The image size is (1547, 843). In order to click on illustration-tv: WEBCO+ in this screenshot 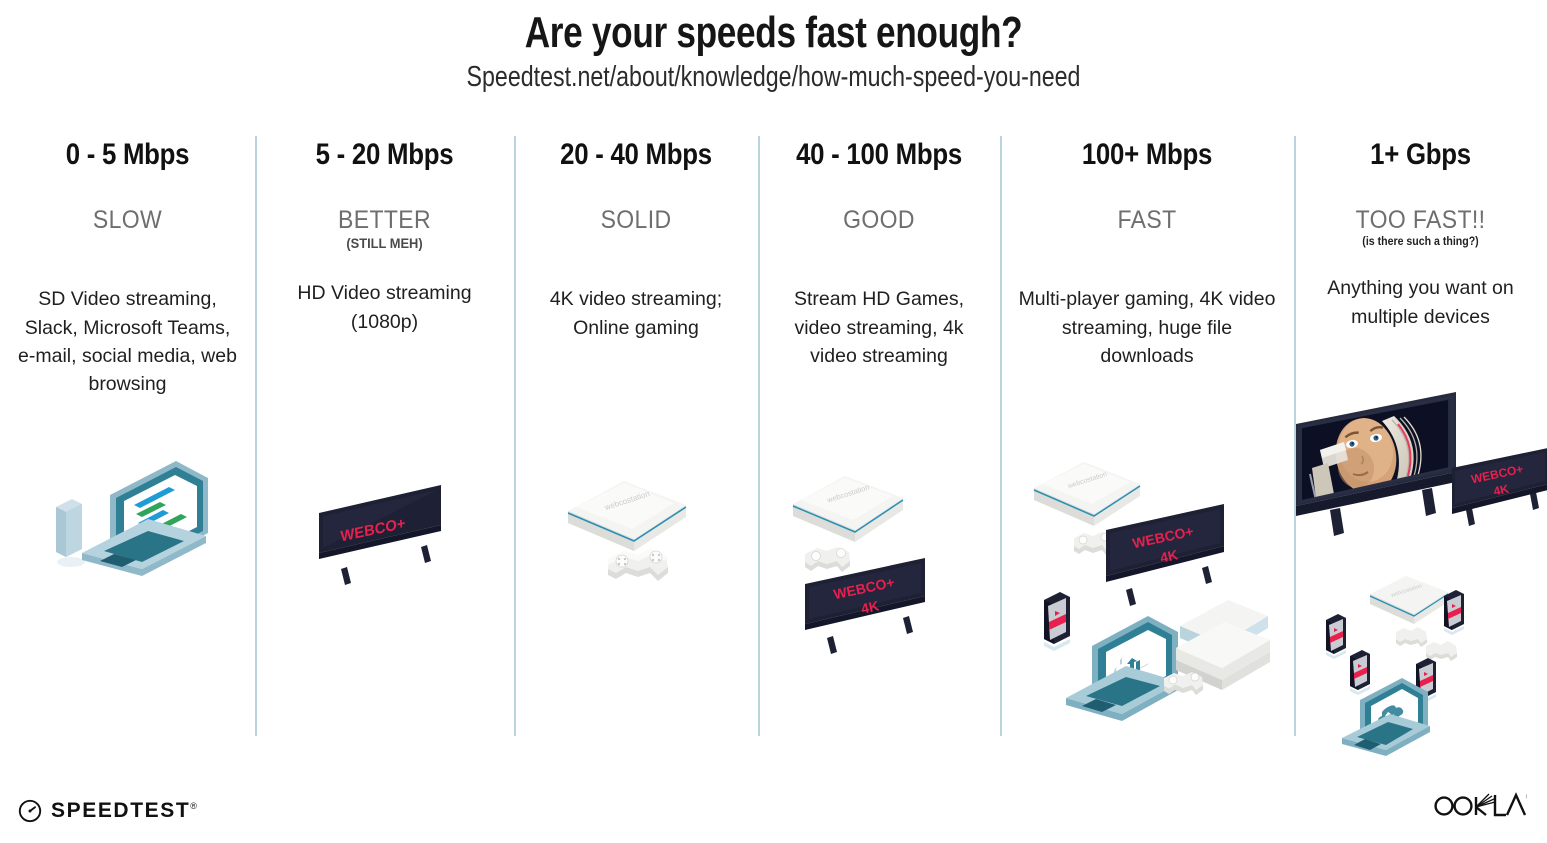, I will do `click(384, 542)`.